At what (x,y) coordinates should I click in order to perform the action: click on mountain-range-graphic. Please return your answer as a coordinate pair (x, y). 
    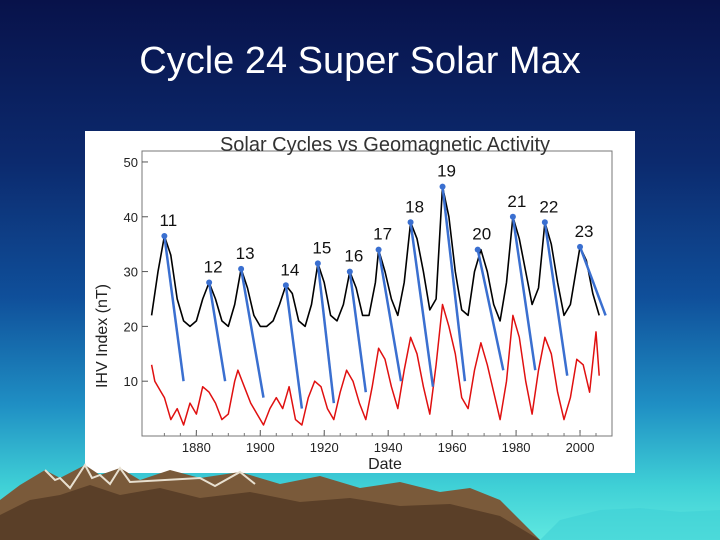
    Looking at the image, I should click on (360, 501).